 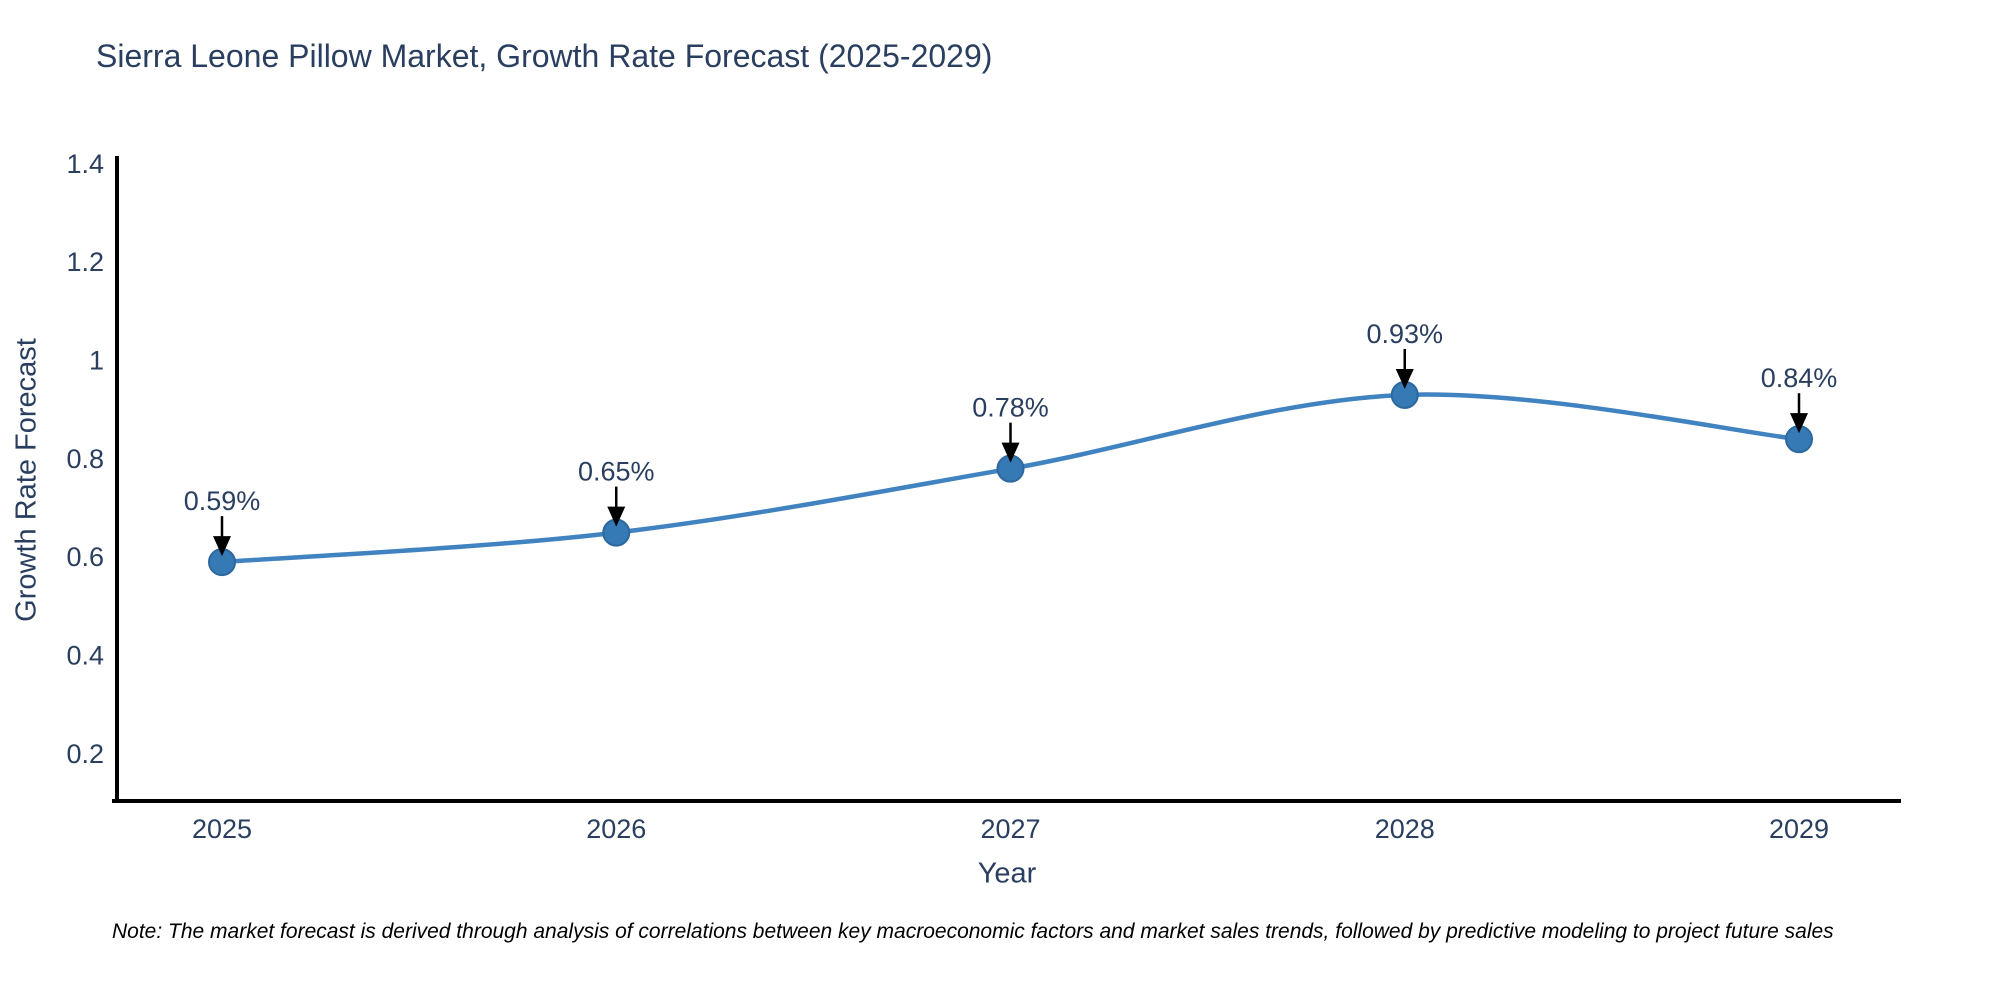 I want to click on x-tick-label: 2027, so click(x=1010, y=829).